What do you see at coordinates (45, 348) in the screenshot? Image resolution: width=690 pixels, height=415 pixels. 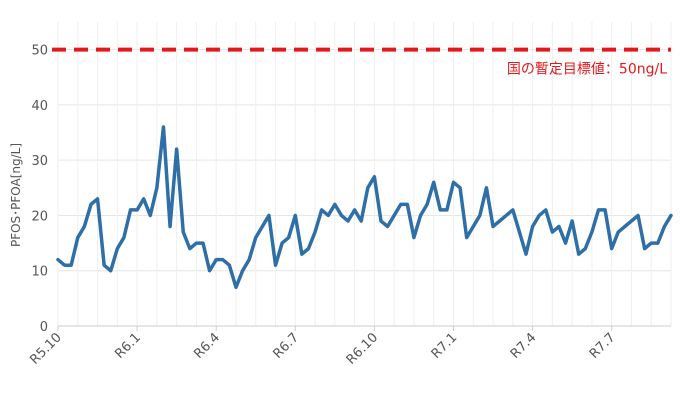 I see `x-tick-label: R5.10` at bounding box center [45, 348].